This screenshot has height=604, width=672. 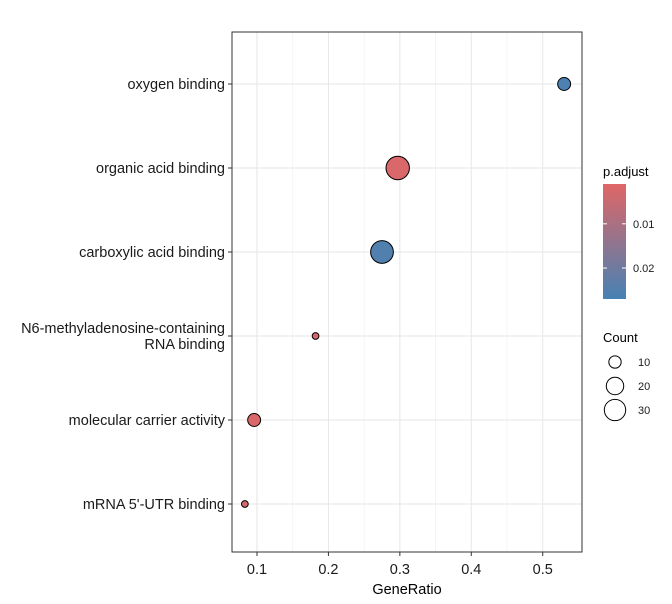 What do you see at coordinates (147, 421) in the screenshot?
I see `y-tick-label: molecular carrier activity` at bounding box center [147, 421].